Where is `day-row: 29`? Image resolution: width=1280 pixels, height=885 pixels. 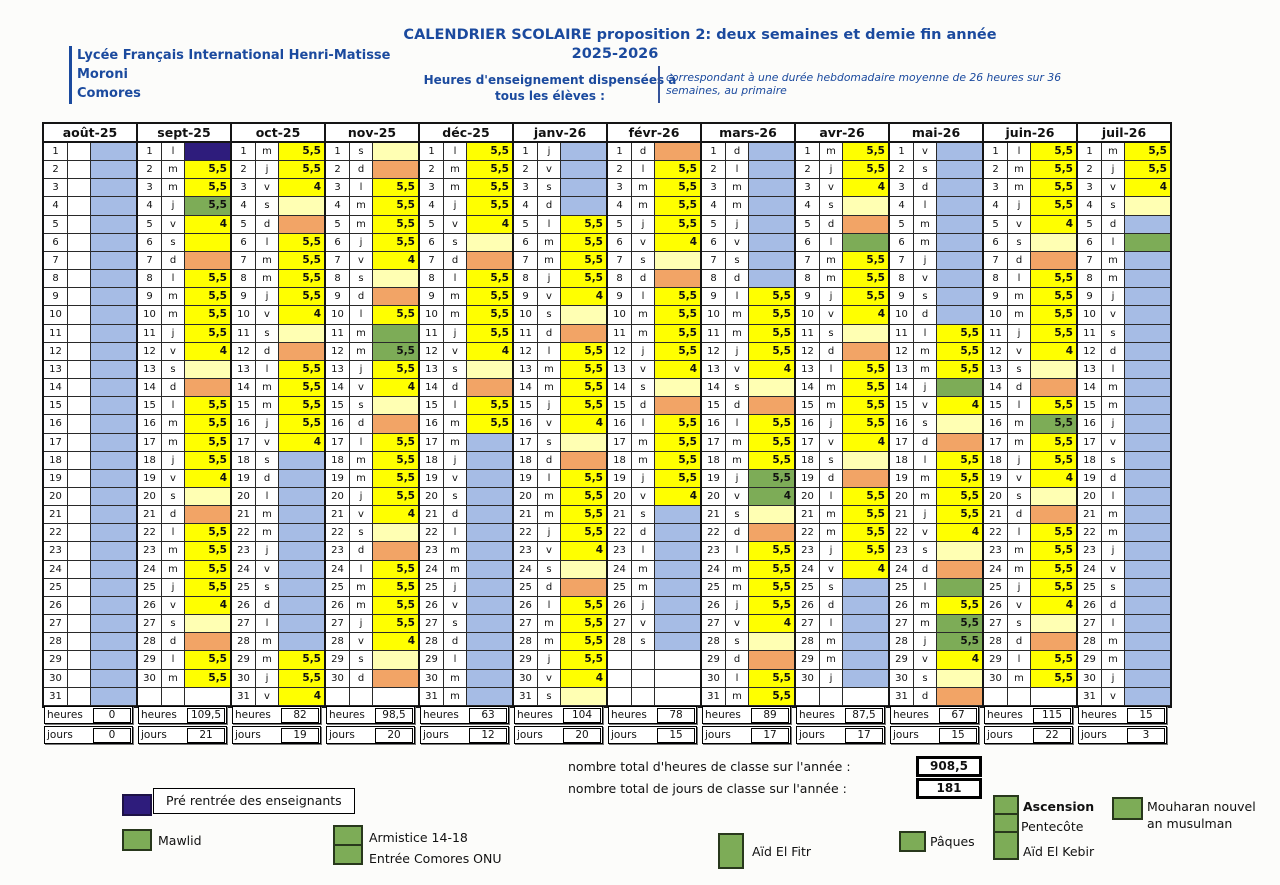 day-row: 29 is located at coordinates (90, 660).